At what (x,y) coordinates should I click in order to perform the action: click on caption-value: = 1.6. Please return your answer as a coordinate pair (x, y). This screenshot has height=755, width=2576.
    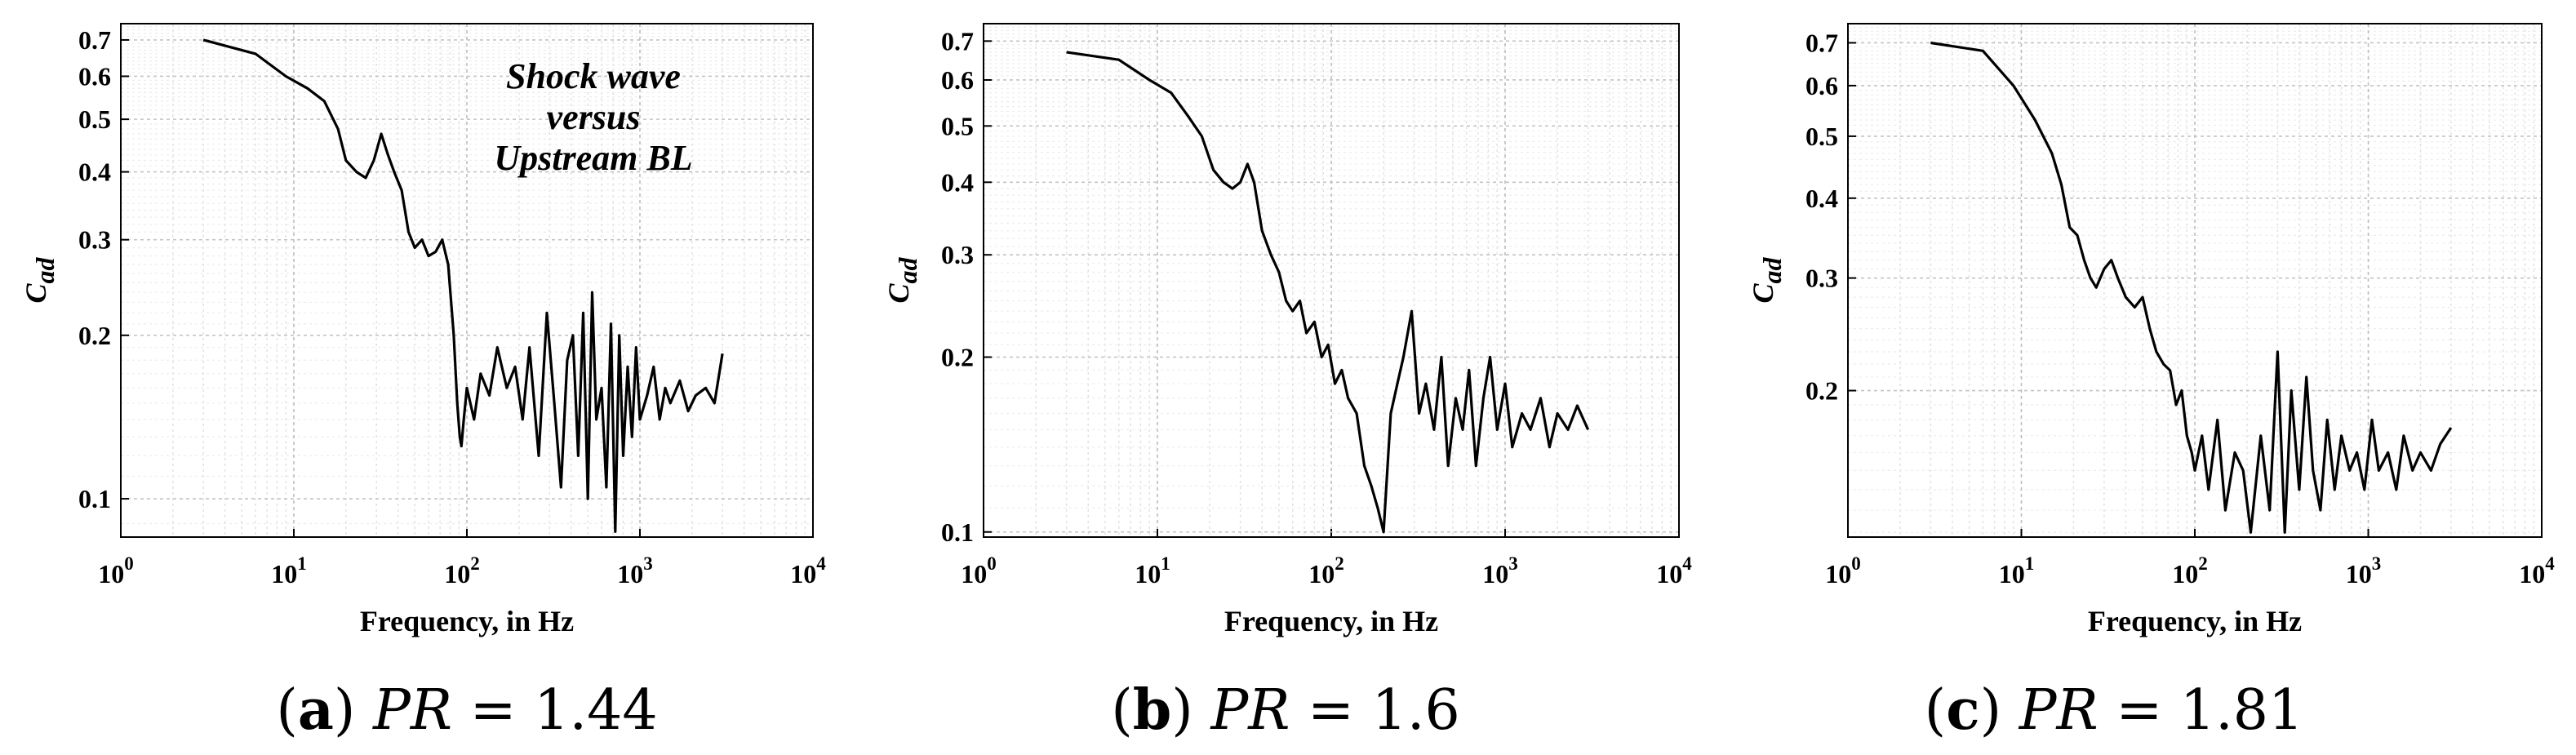
    Looking at the image, I should click on (1374, 710).